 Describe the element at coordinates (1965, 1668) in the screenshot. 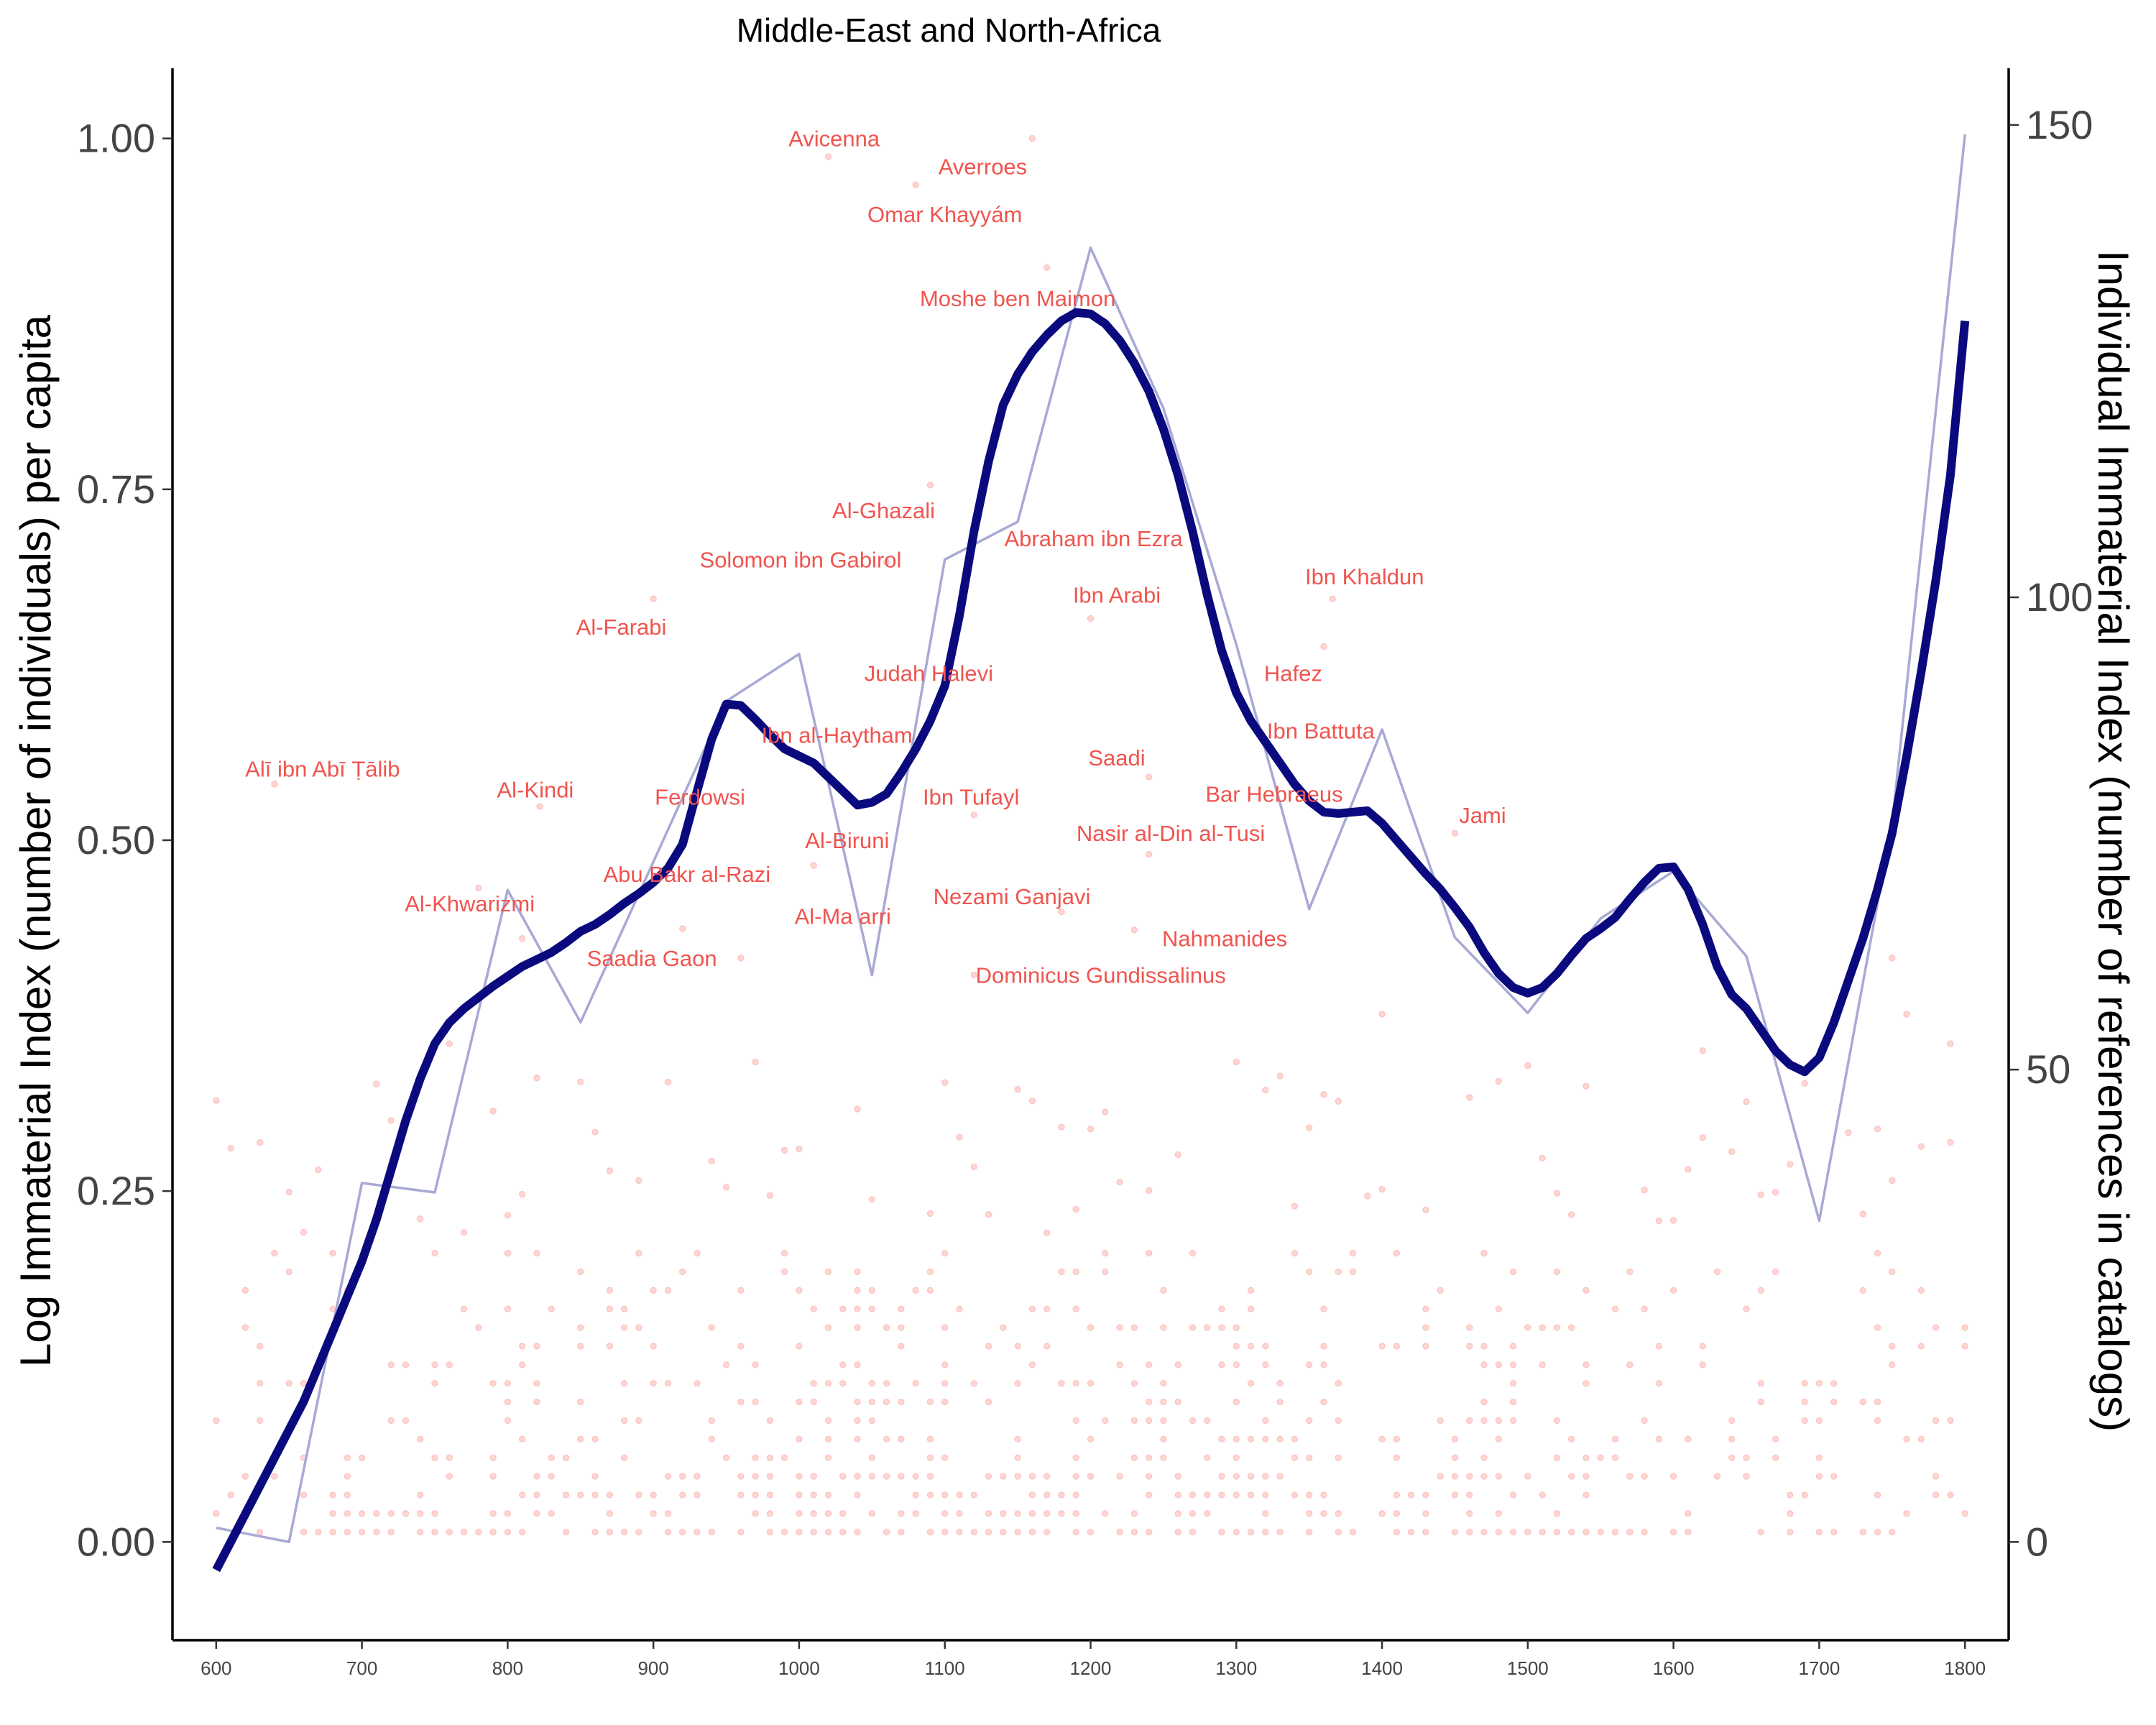

I see `x-tick-label: 1800` at that location.